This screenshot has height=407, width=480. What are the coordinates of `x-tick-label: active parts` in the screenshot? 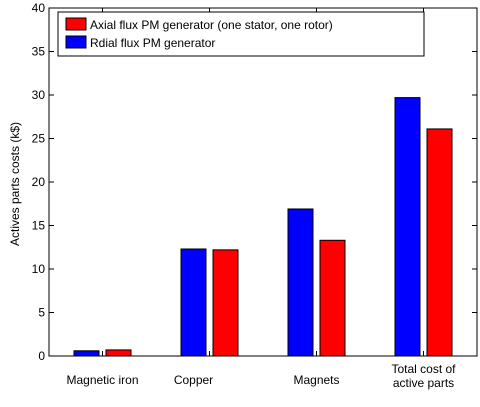 It's located at (423, 383).